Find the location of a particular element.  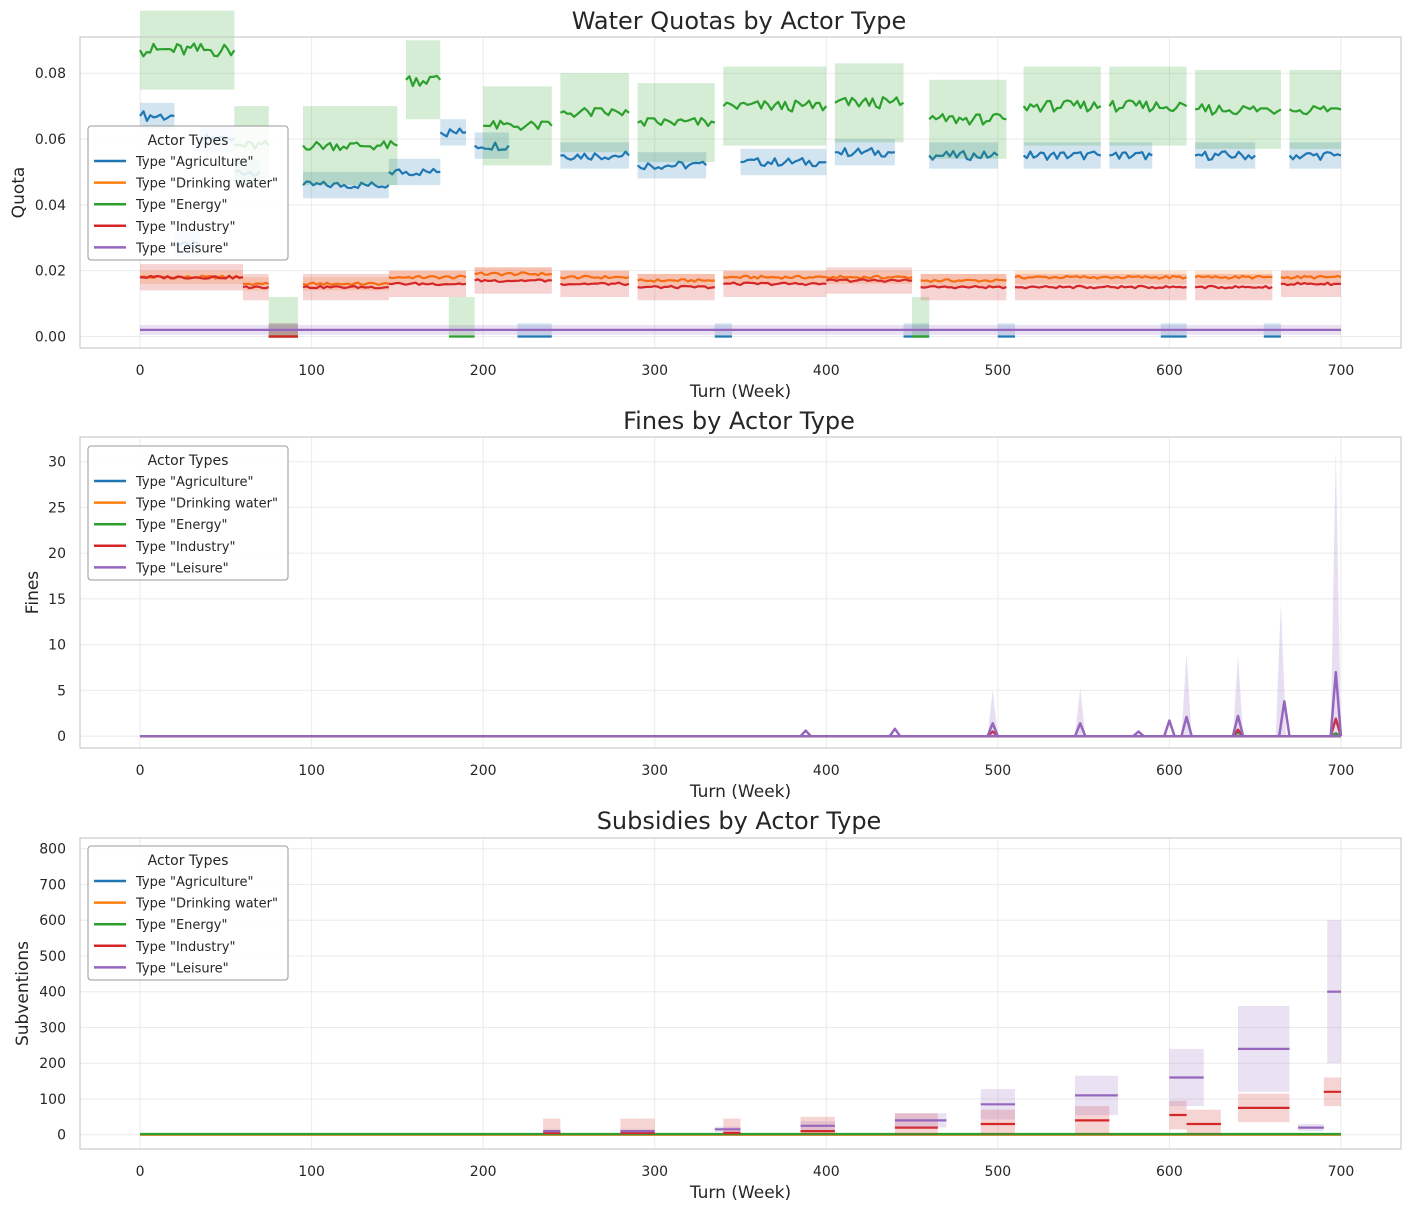

y-axis-label: Quota is located at coordinates (19, 193).